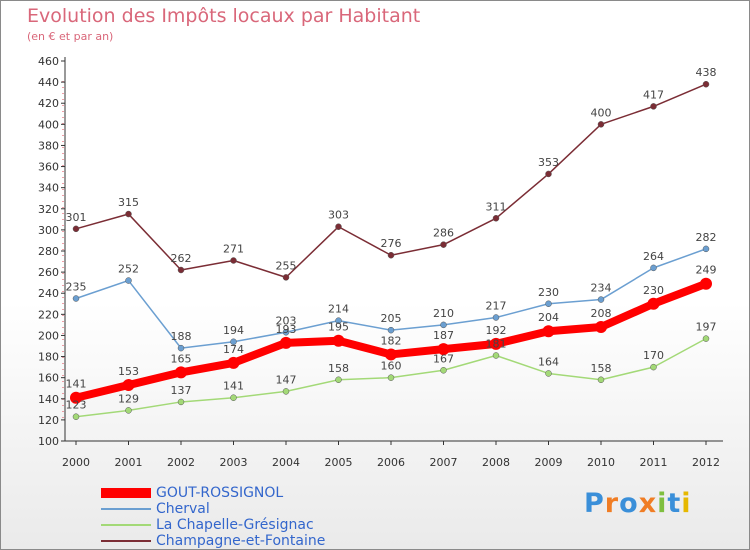 The height and width of the screenshot is (550, 750). I want to click on y-tick-label: 280, so click(48, 251).